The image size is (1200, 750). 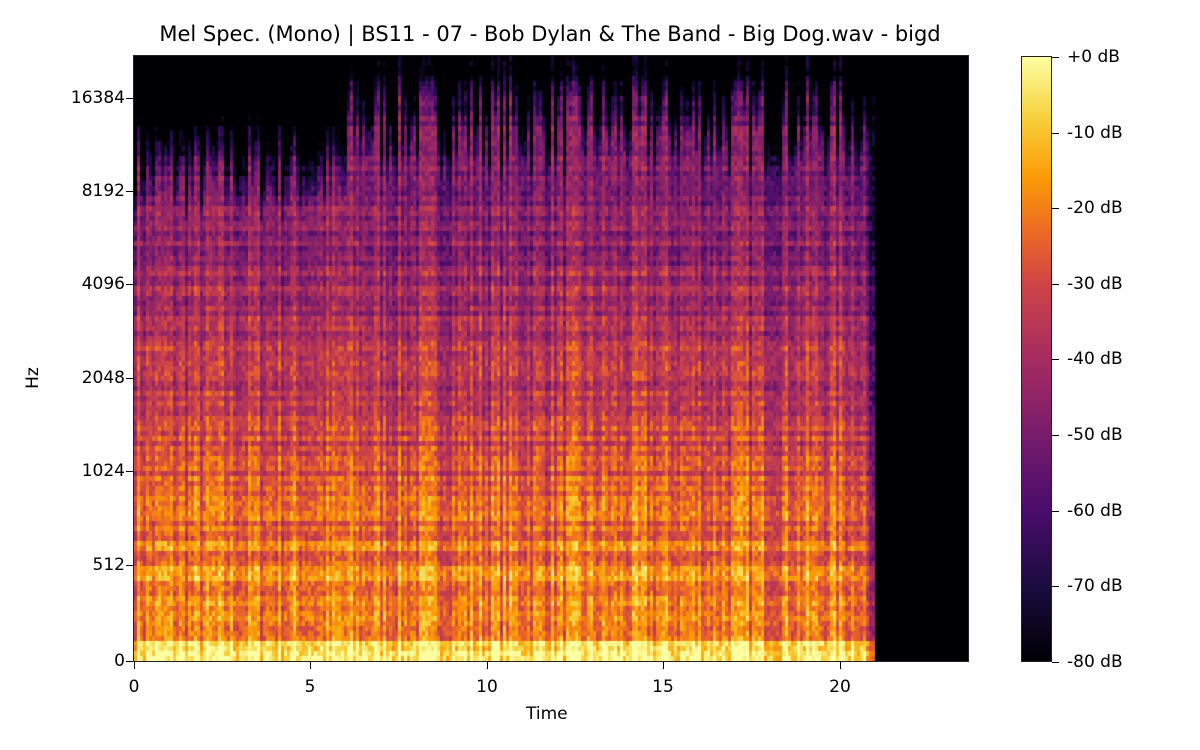 I want to click on y-axis-label: Hz, so click(x=32, y=378).